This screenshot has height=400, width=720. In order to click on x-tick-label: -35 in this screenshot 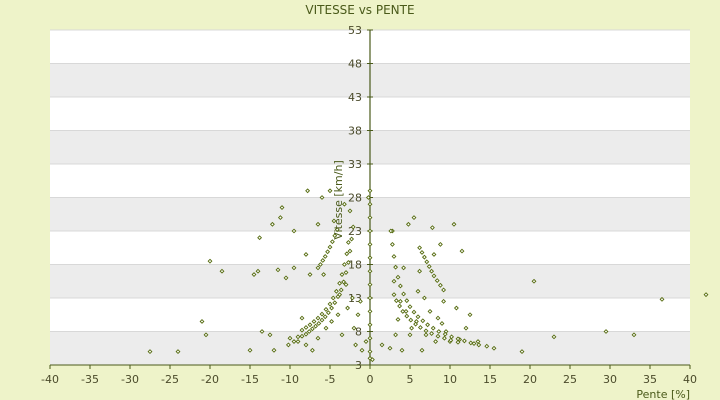, I will do `click(90, 379)`.